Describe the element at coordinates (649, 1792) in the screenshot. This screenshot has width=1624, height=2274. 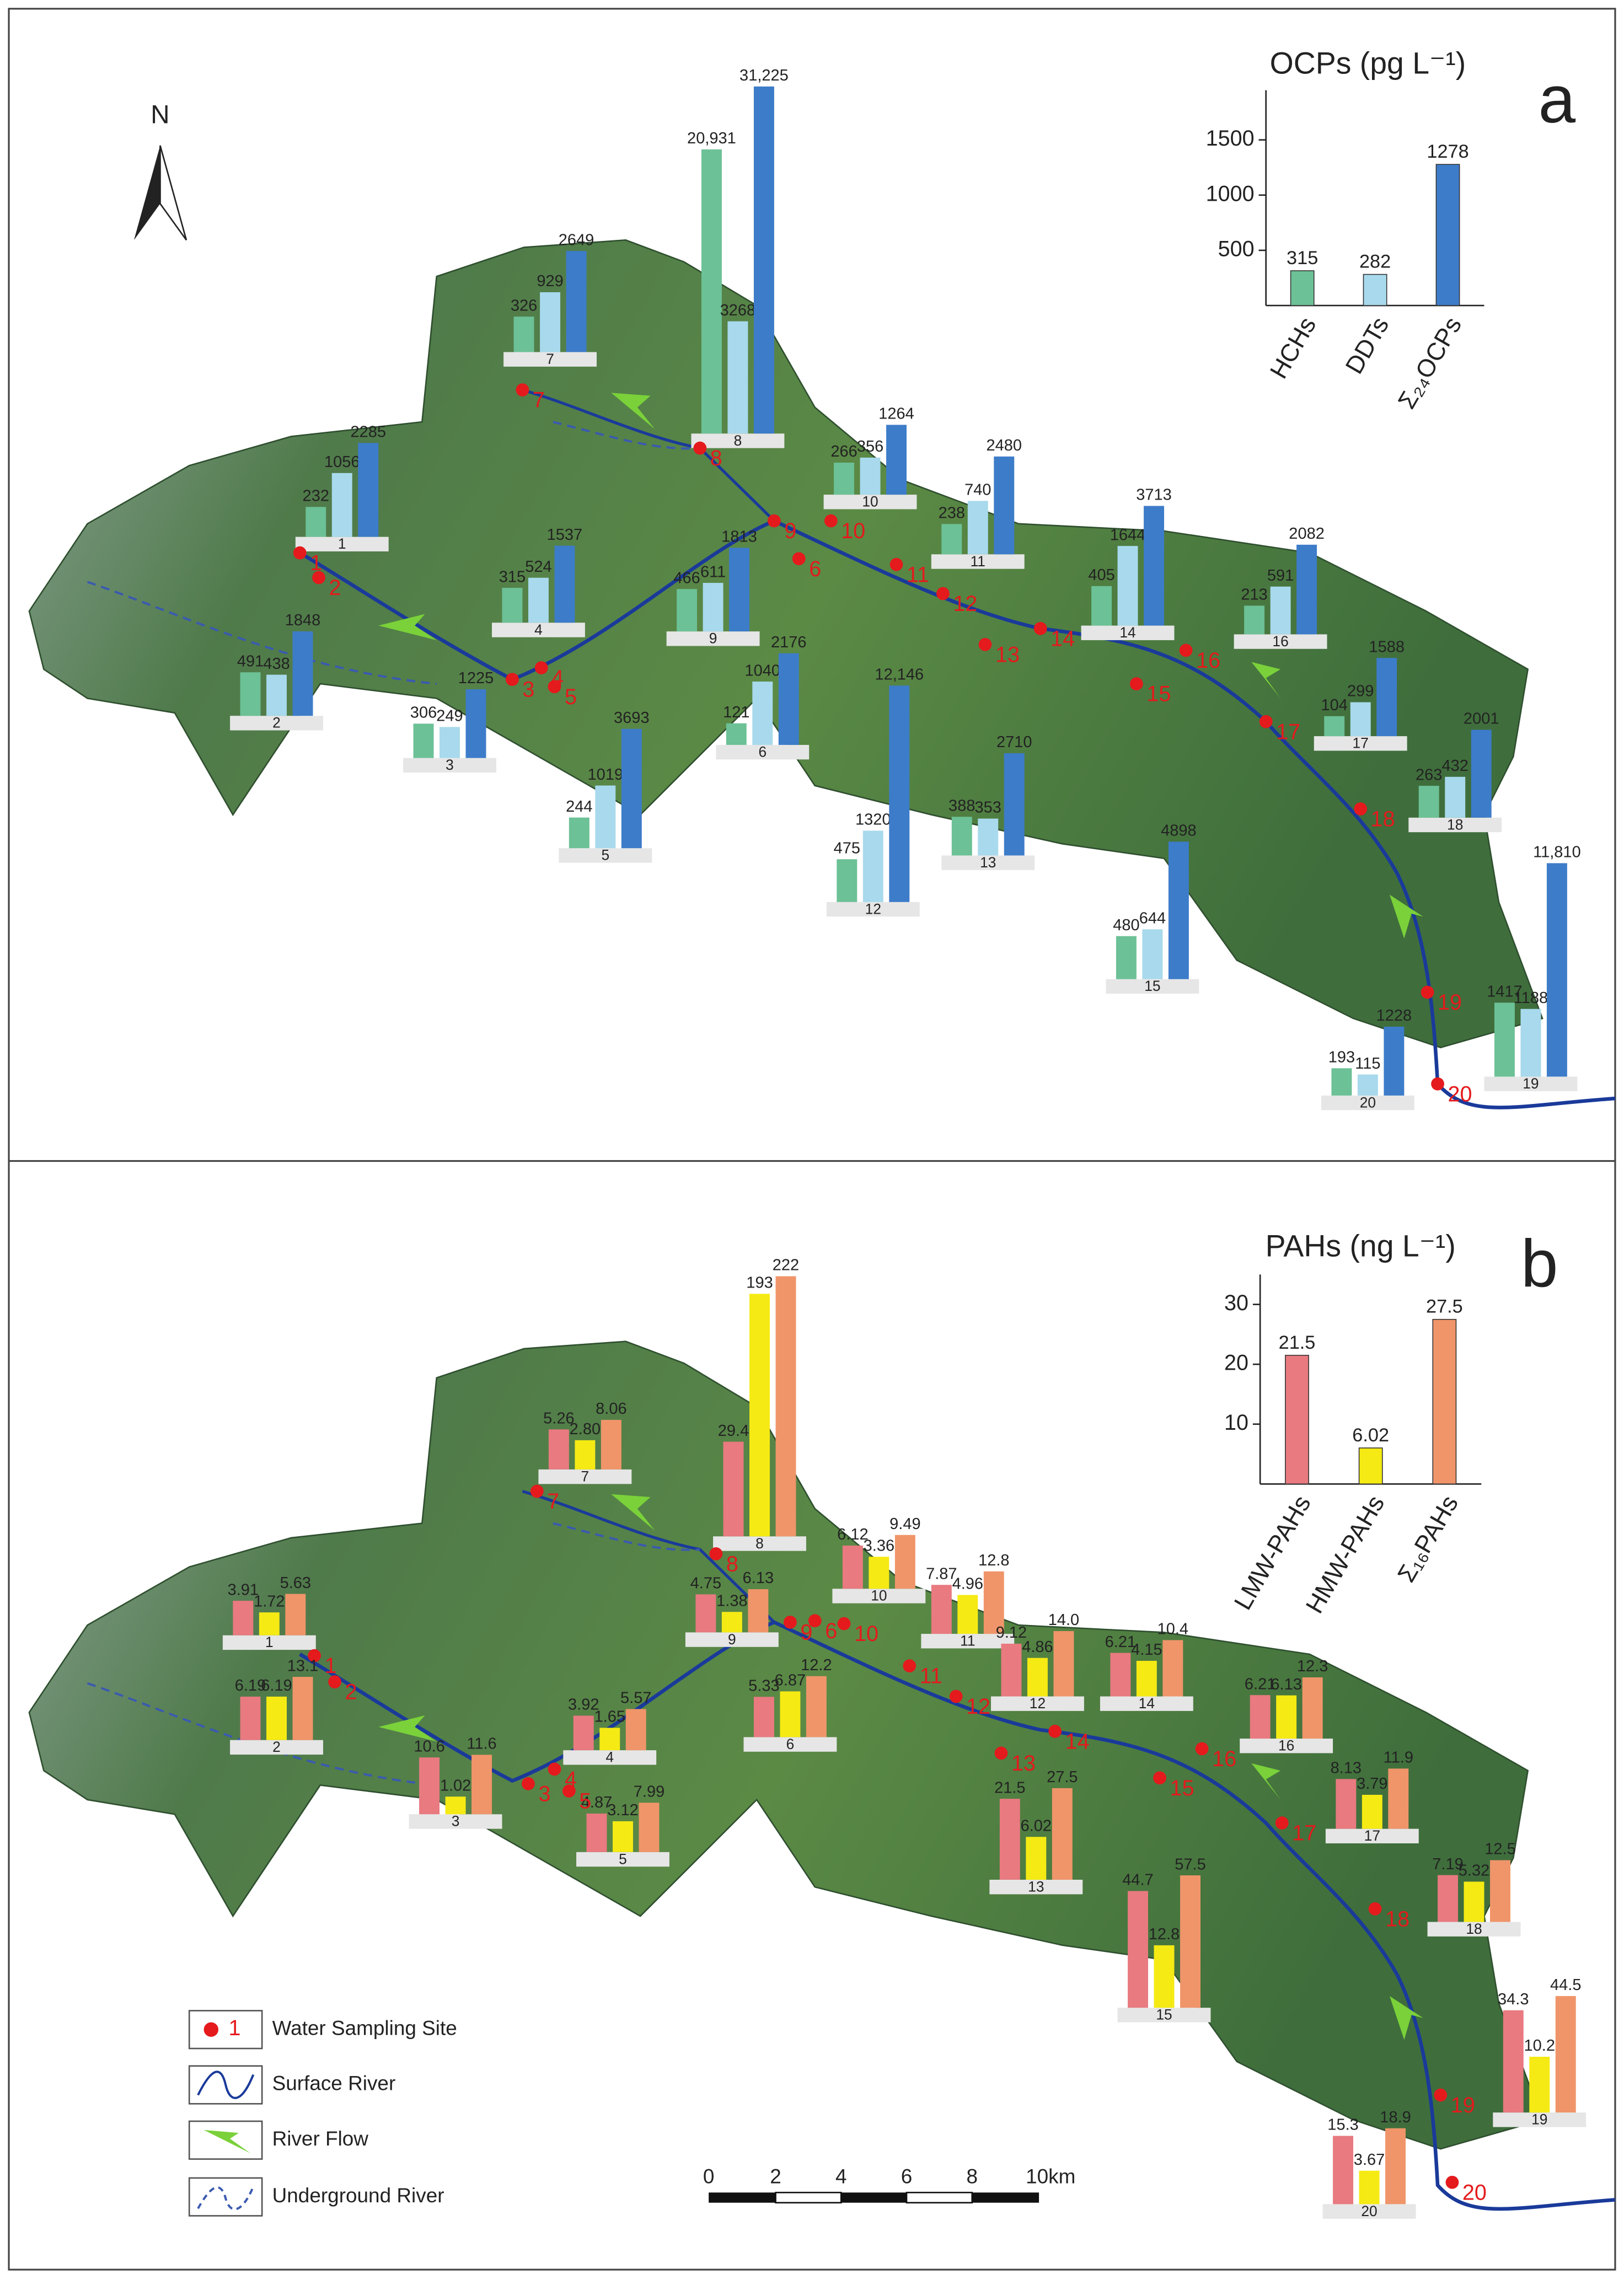
I see `site-value-label: 7.99` at that location.